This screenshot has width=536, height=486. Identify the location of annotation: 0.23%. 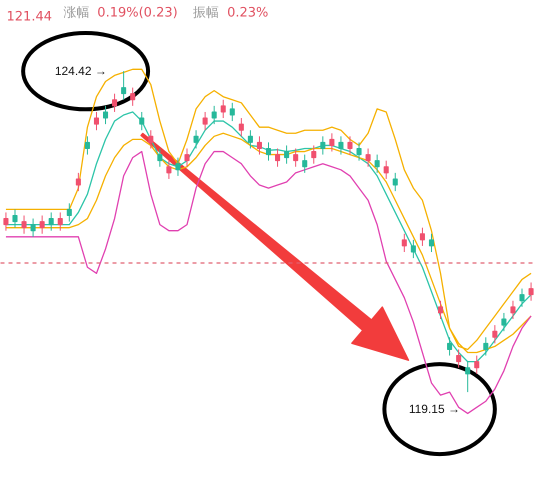
(247, 13).